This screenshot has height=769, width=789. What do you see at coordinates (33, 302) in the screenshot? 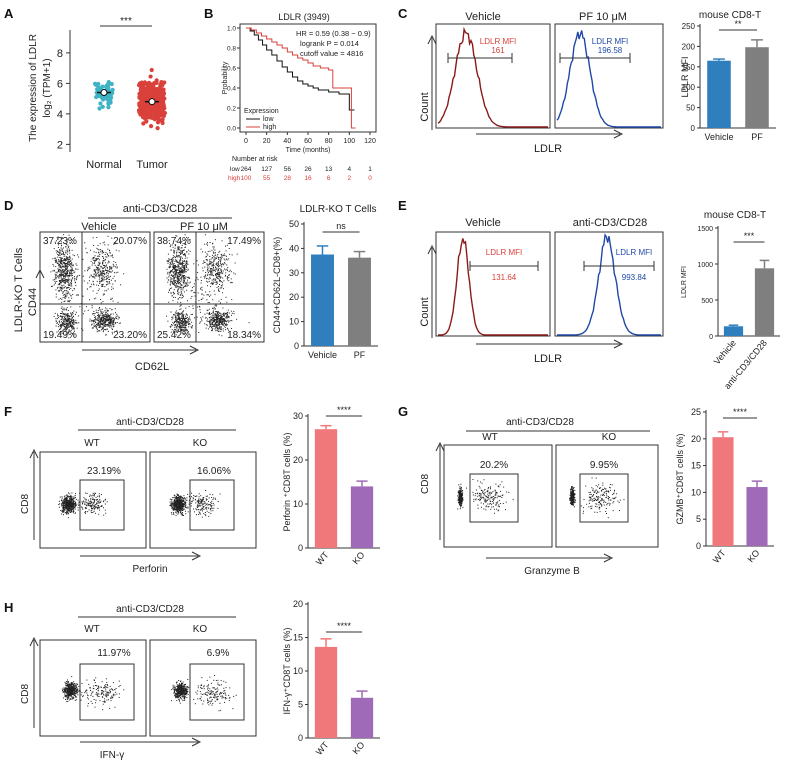
I see `panel-d-ylabel-marker: CD44` at bounding box center [33, 302].